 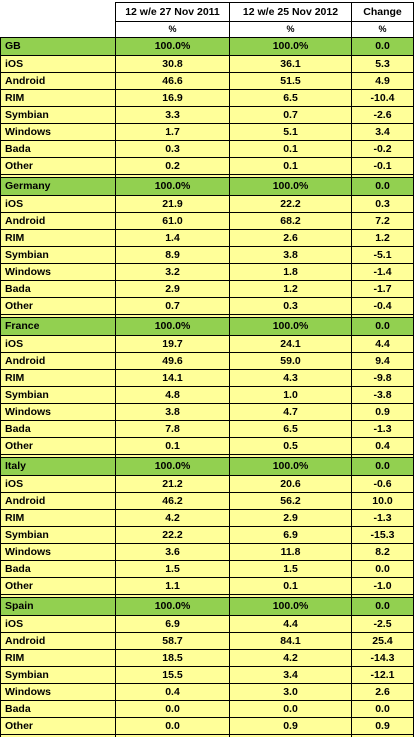 I want to click on table-row: Android 58.7 84.1 25.4, so click(x=207, y=641).